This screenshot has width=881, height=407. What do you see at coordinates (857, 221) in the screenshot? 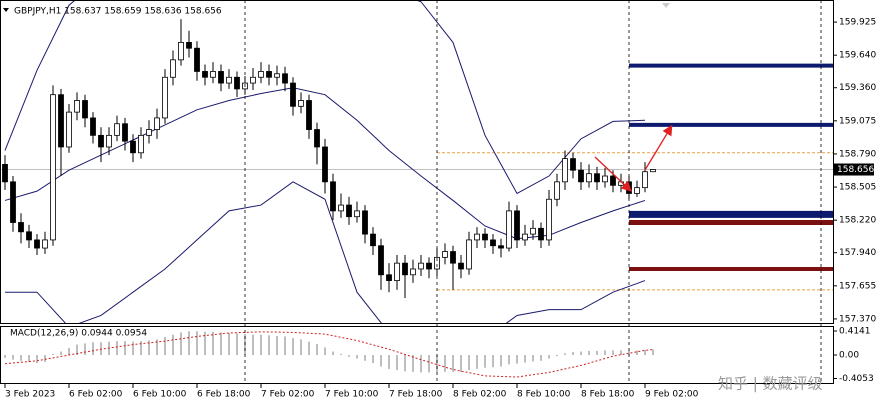
I see `y-tick-label: 158.220` at bounding box center [857, 221].